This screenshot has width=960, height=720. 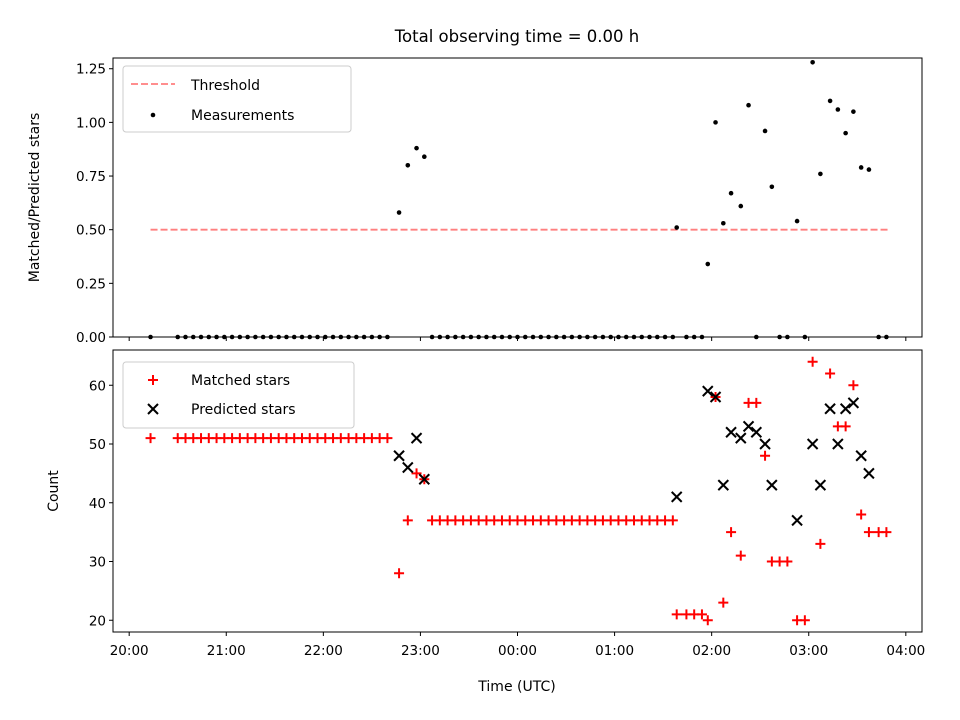 What do you see at coordinates (91, 284) in the screenshot?
I see `top-ytick-label-1: 0.25` at bounding box center [91, 284].